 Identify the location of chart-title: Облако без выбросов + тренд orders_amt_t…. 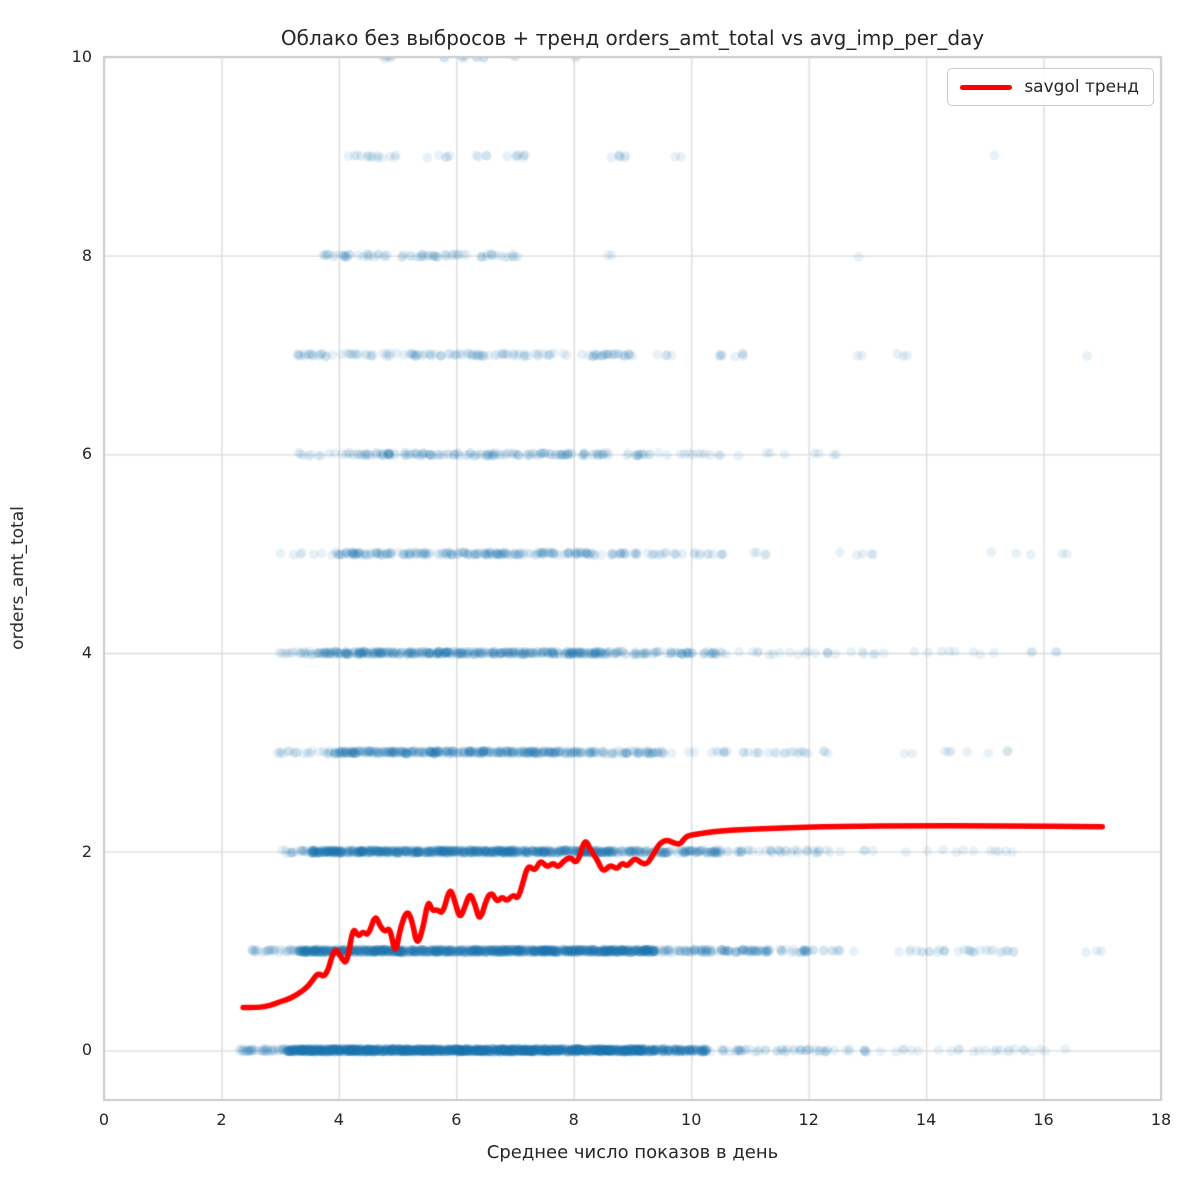
(632, 38).